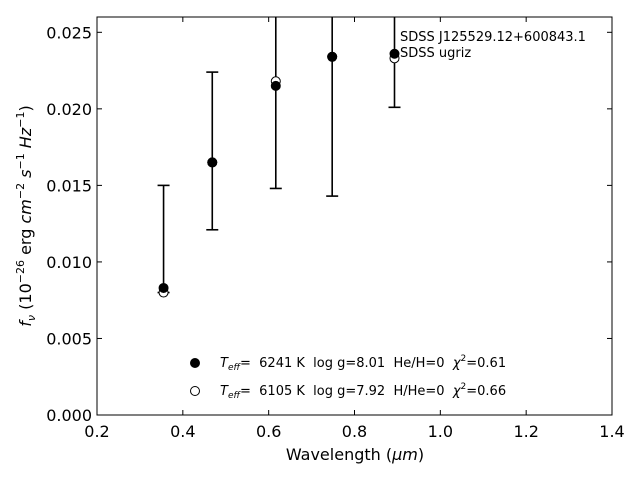 The width and height of the screenshot is (640, 480). I want to click on x-tick-label: 0.8, so click(354, 431).